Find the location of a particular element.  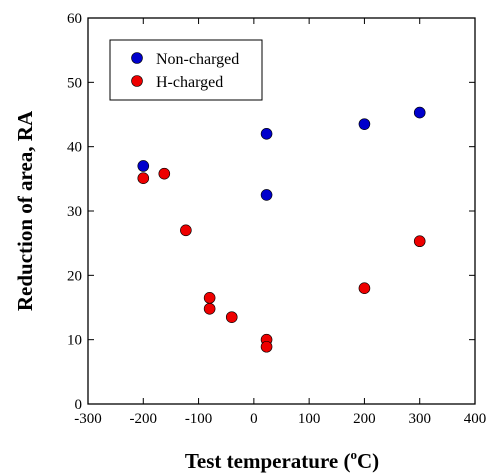

y-tick-label: 30 is located at coordinates (74, 212).